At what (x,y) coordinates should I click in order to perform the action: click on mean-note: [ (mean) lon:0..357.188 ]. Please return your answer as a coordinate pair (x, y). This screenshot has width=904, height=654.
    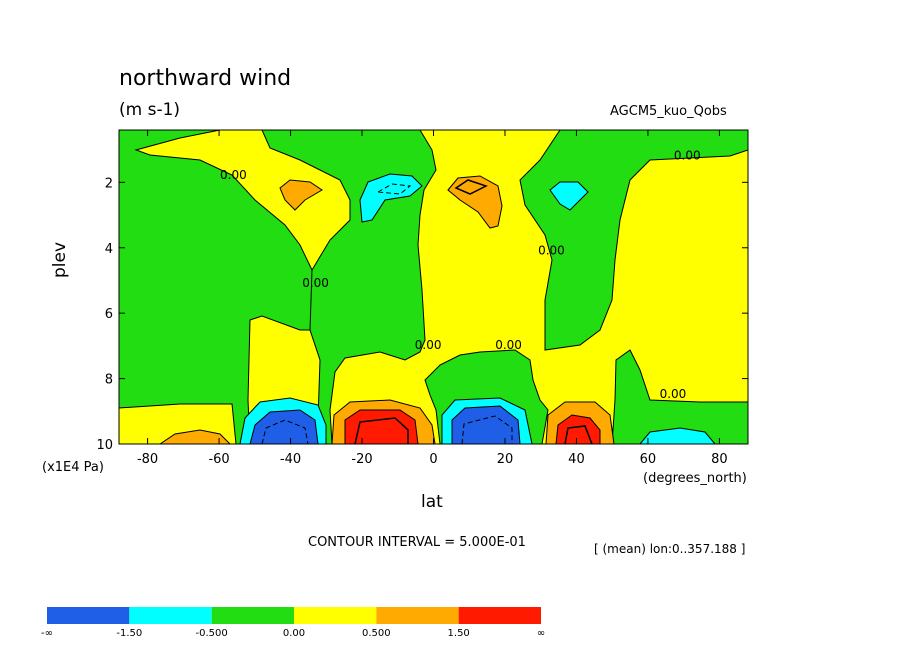
    Looking at the image, I should click on (670, 549).